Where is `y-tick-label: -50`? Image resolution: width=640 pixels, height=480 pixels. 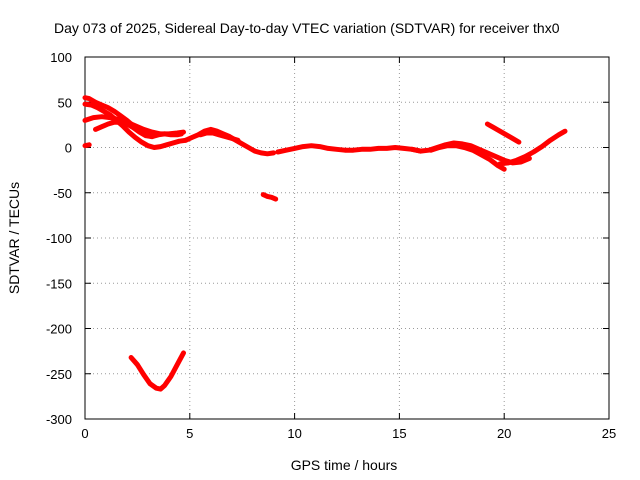 y-tick-label: -50 is located at coordinates (62, 193).